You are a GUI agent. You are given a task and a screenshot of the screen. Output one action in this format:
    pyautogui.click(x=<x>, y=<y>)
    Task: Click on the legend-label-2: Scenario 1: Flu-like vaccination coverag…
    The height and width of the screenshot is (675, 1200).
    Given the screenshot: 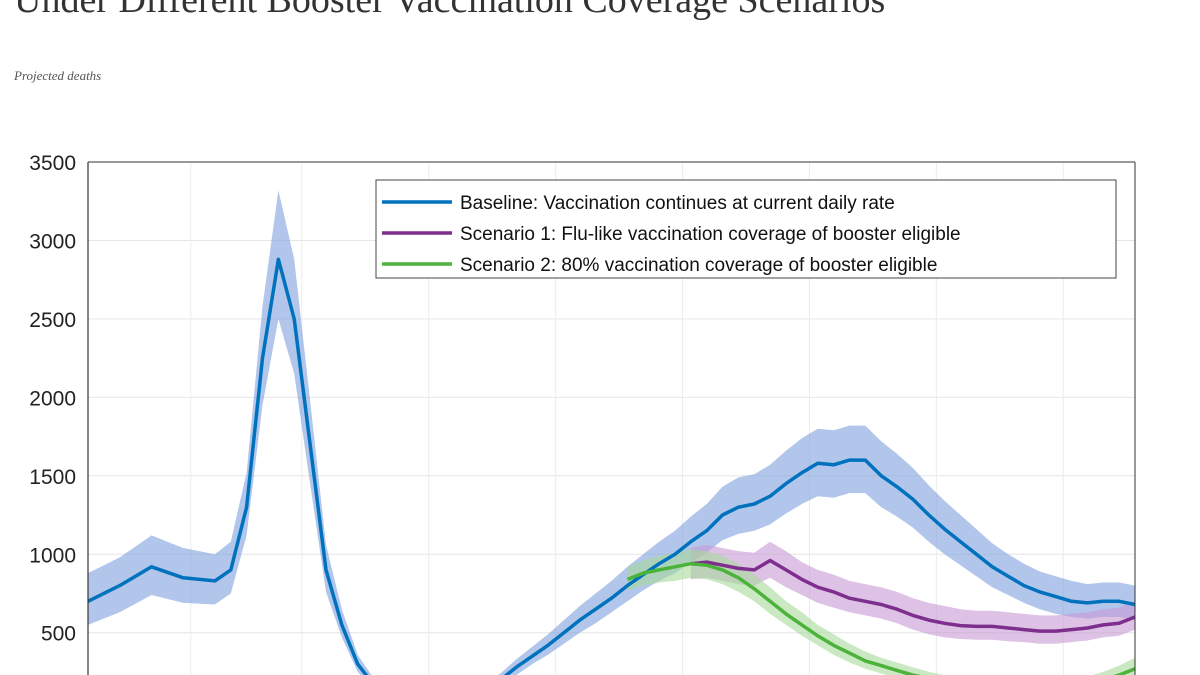 What is the action you would take?
    pyautogui.click(x=710, y=234)
    